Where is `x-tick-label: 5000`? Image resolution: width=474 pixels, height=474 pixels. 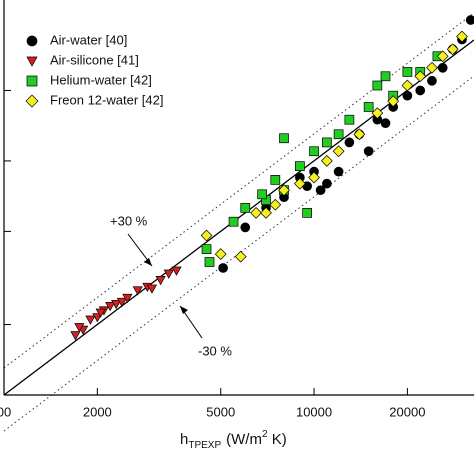
x-tick-label: 5000 is located at coordinates (220, 411).